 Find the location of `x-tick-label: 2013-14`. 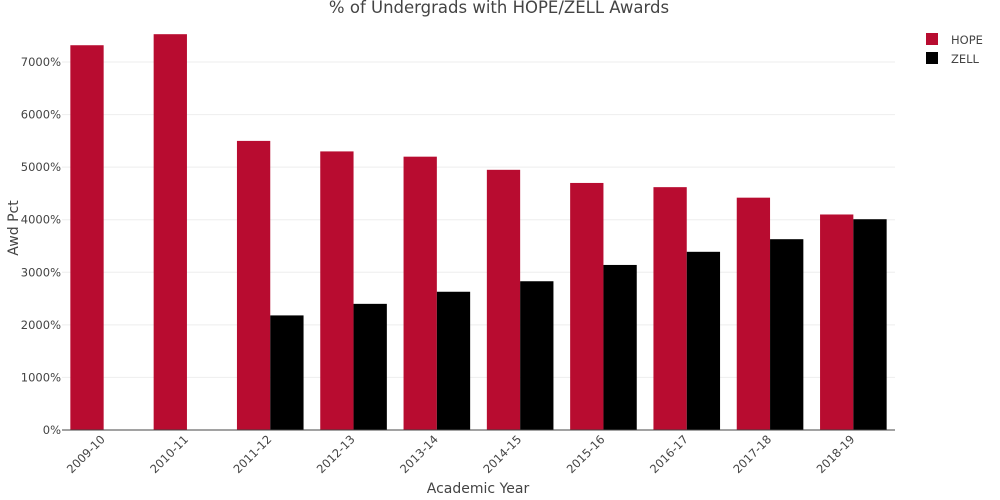

x-tick-label: 2013-14 is located at coordinates (419, 454).